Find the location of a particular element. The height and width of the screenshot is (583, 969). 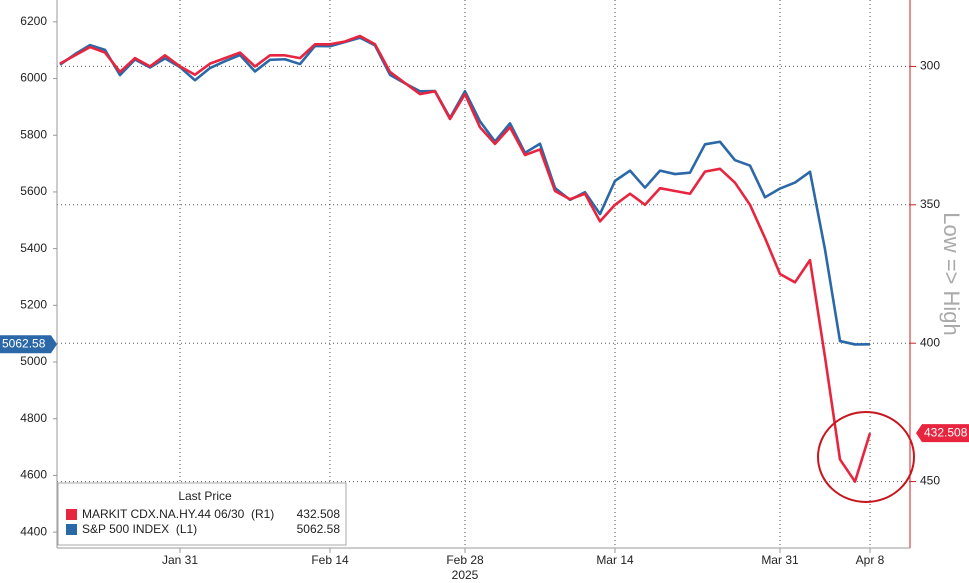

y-tick-label: 4800 is located at coordinates (33, 418).